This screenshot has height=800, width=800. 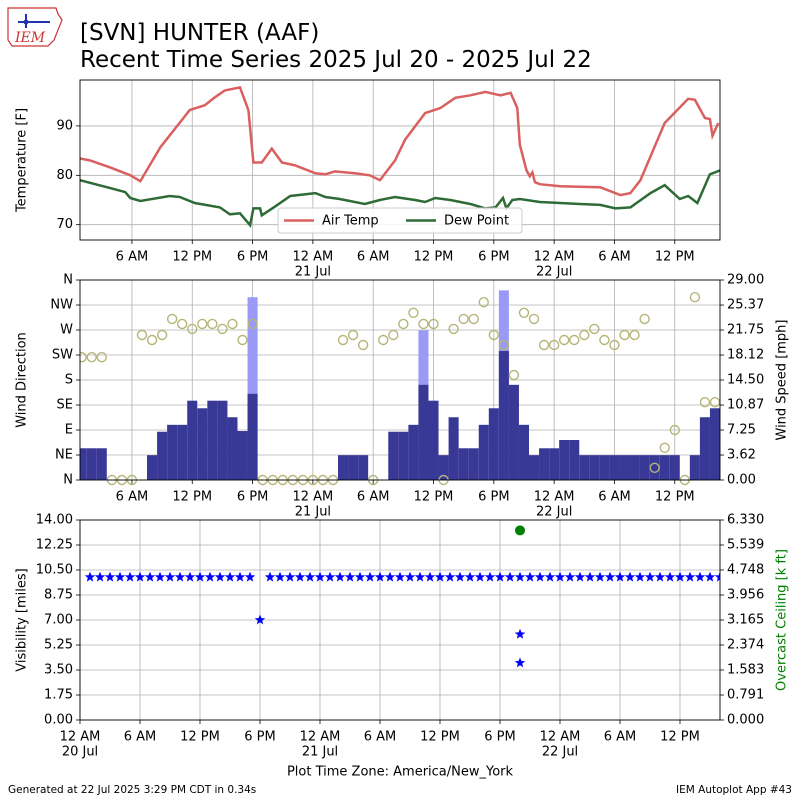 I want to click on logo: IEM, so click(x=35, y=27).